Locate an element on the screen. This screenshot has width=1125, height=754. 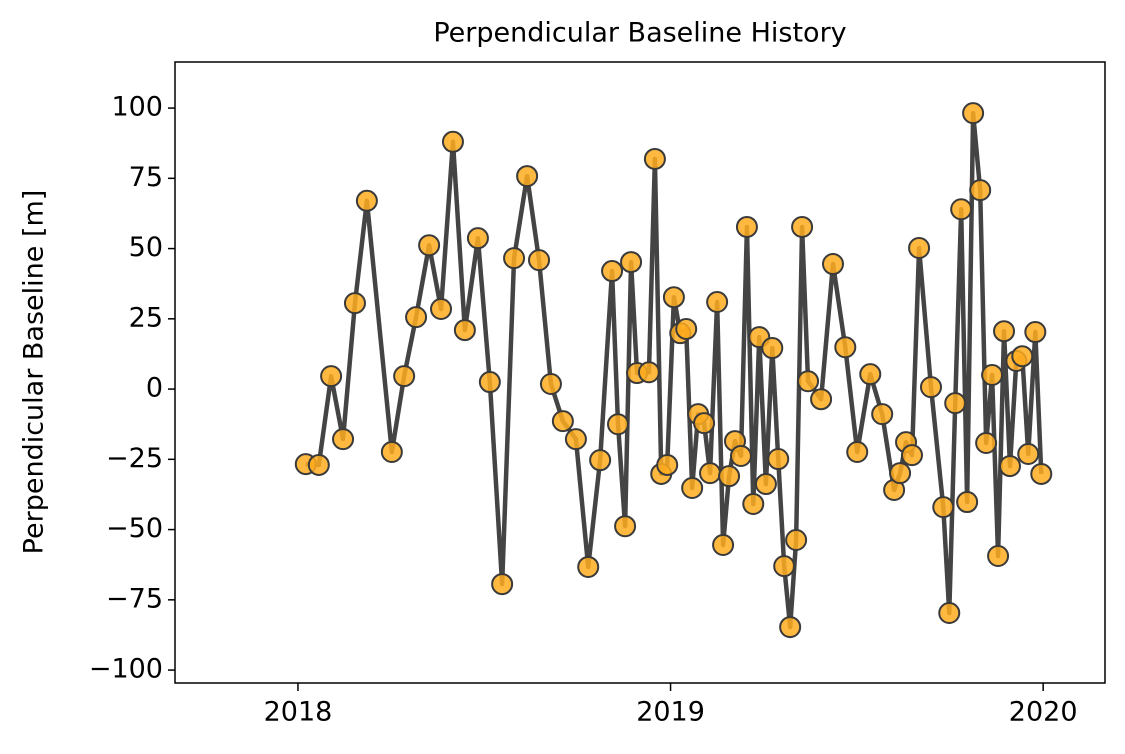
y-tick-label: −75 is located at coordinates (134, 598).